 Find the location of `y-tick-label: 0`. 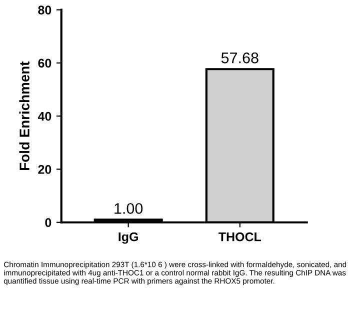

y-tick-label: 0 is located at coordinates (48, 223).